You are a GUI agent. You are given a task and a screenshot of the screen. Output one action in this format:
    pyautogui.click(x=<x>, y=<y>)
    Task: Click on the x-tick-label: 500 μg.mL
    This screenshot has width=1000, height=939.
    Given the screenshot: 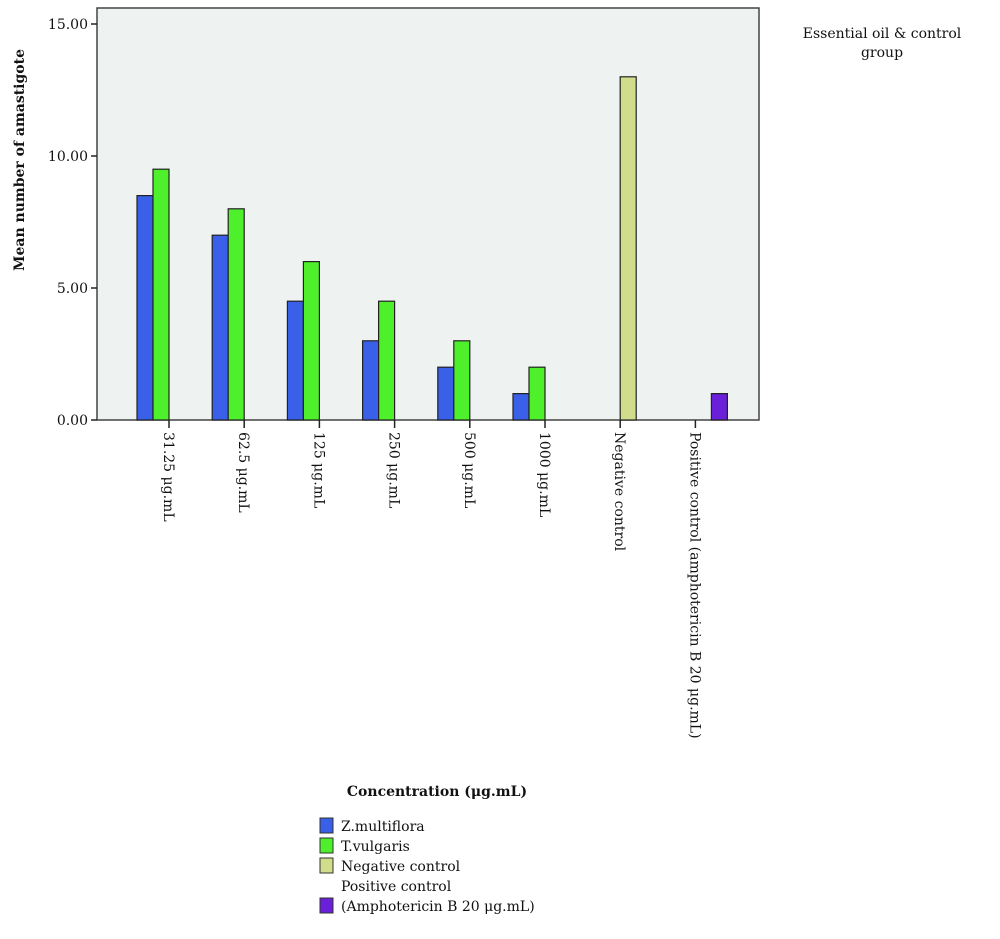 What is the action you would take?
    pyautogui.click(x=469, y=470)
    